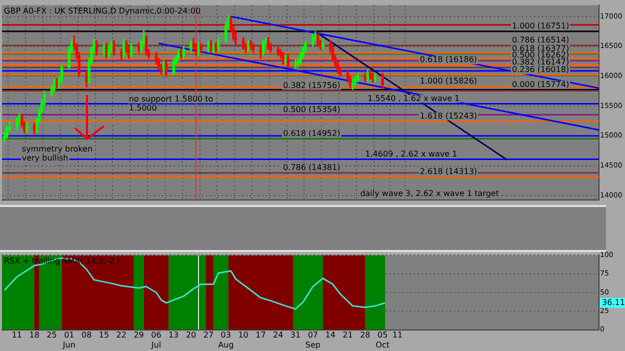 This screenshot has height=351, width=625. Describe the element at coordinates (541, 40) in the screenshot. I see `annotation: 0.786 (16514)` at that location.